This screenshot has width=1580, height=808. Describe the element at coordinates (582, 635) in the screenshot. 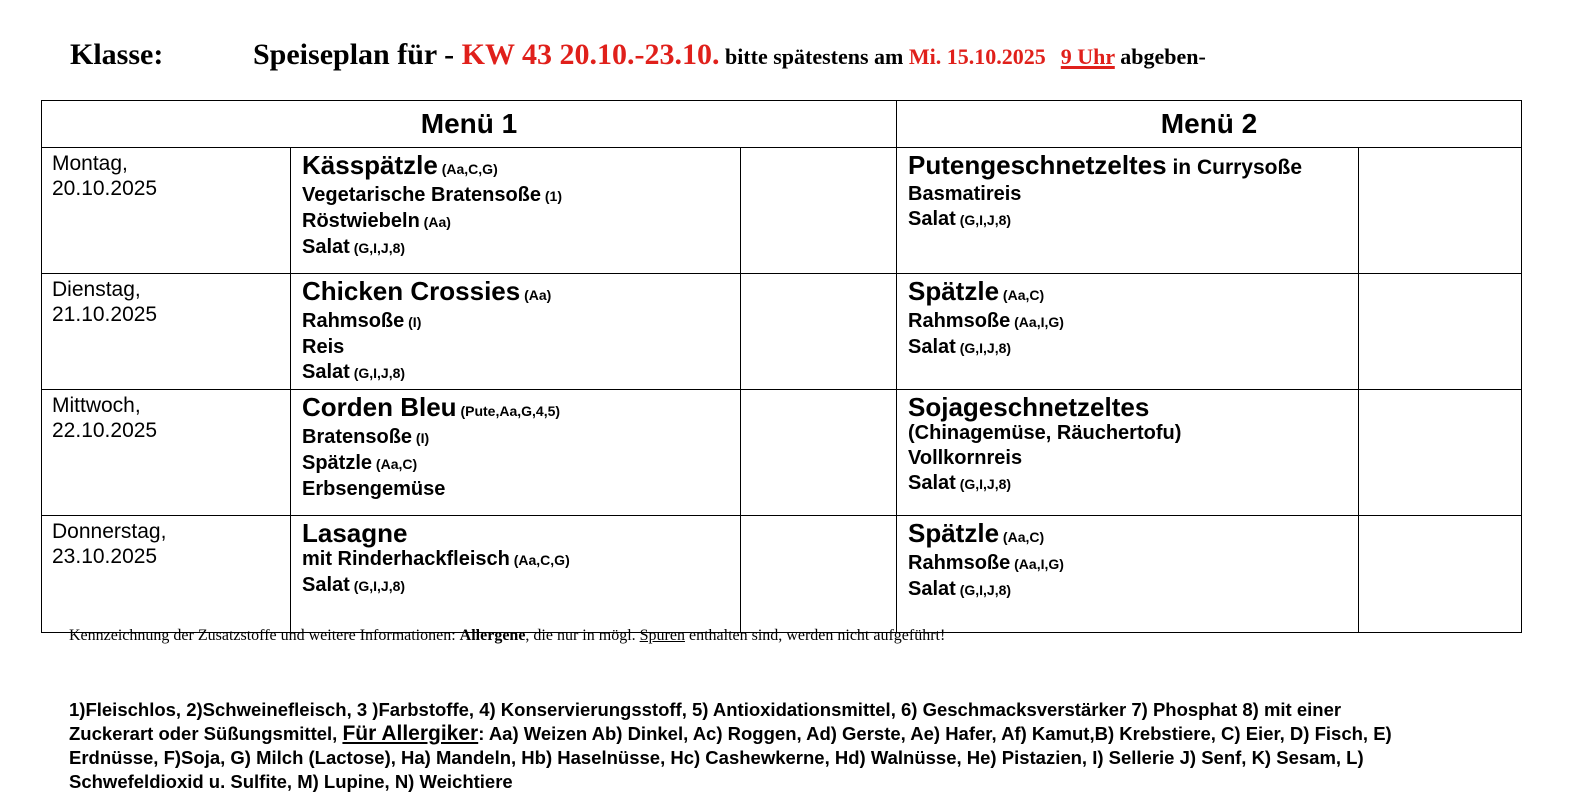

I see `info-text: , die nur in mögl.` at that location.